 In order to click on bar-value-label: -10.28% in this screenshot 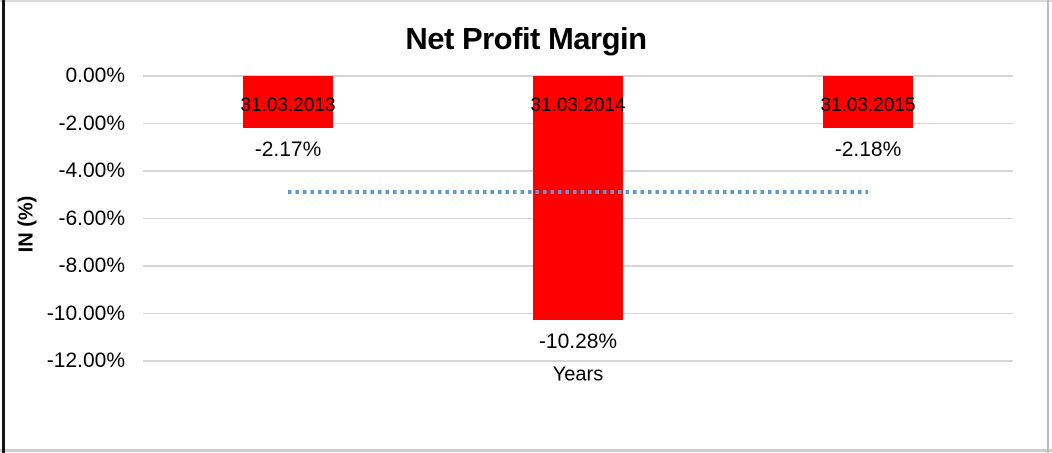, I will do `click(578, 342)`.